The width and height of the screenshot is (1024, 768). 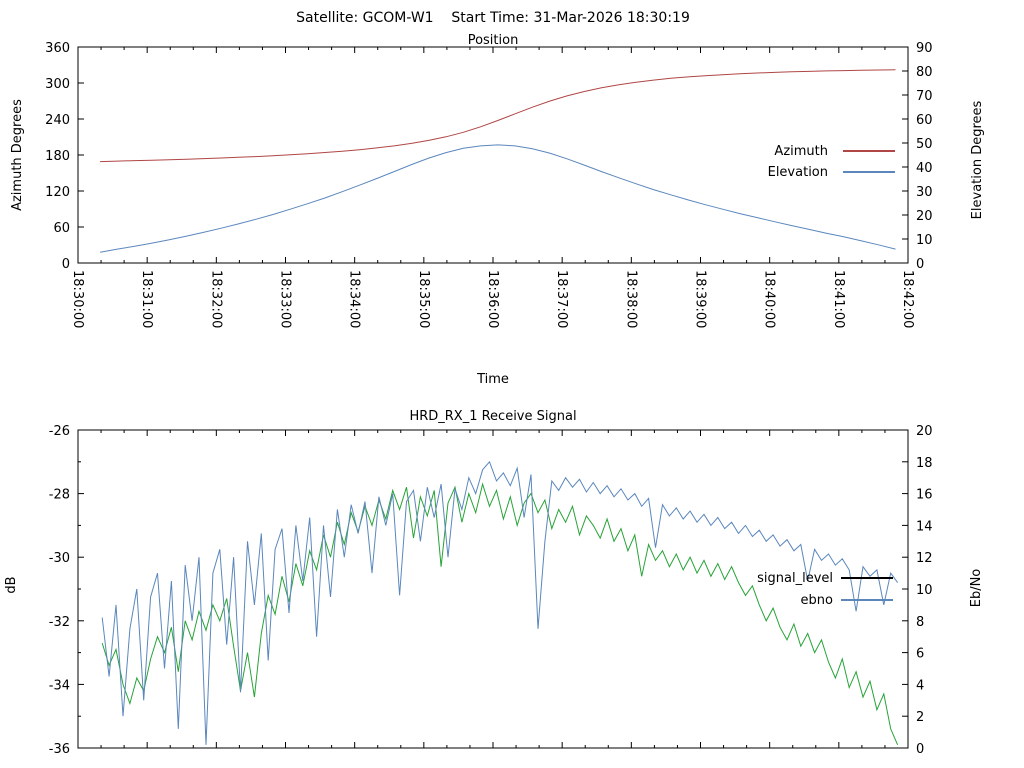 I want to click on db-axis-label: dB, so click(x=11, y=585).